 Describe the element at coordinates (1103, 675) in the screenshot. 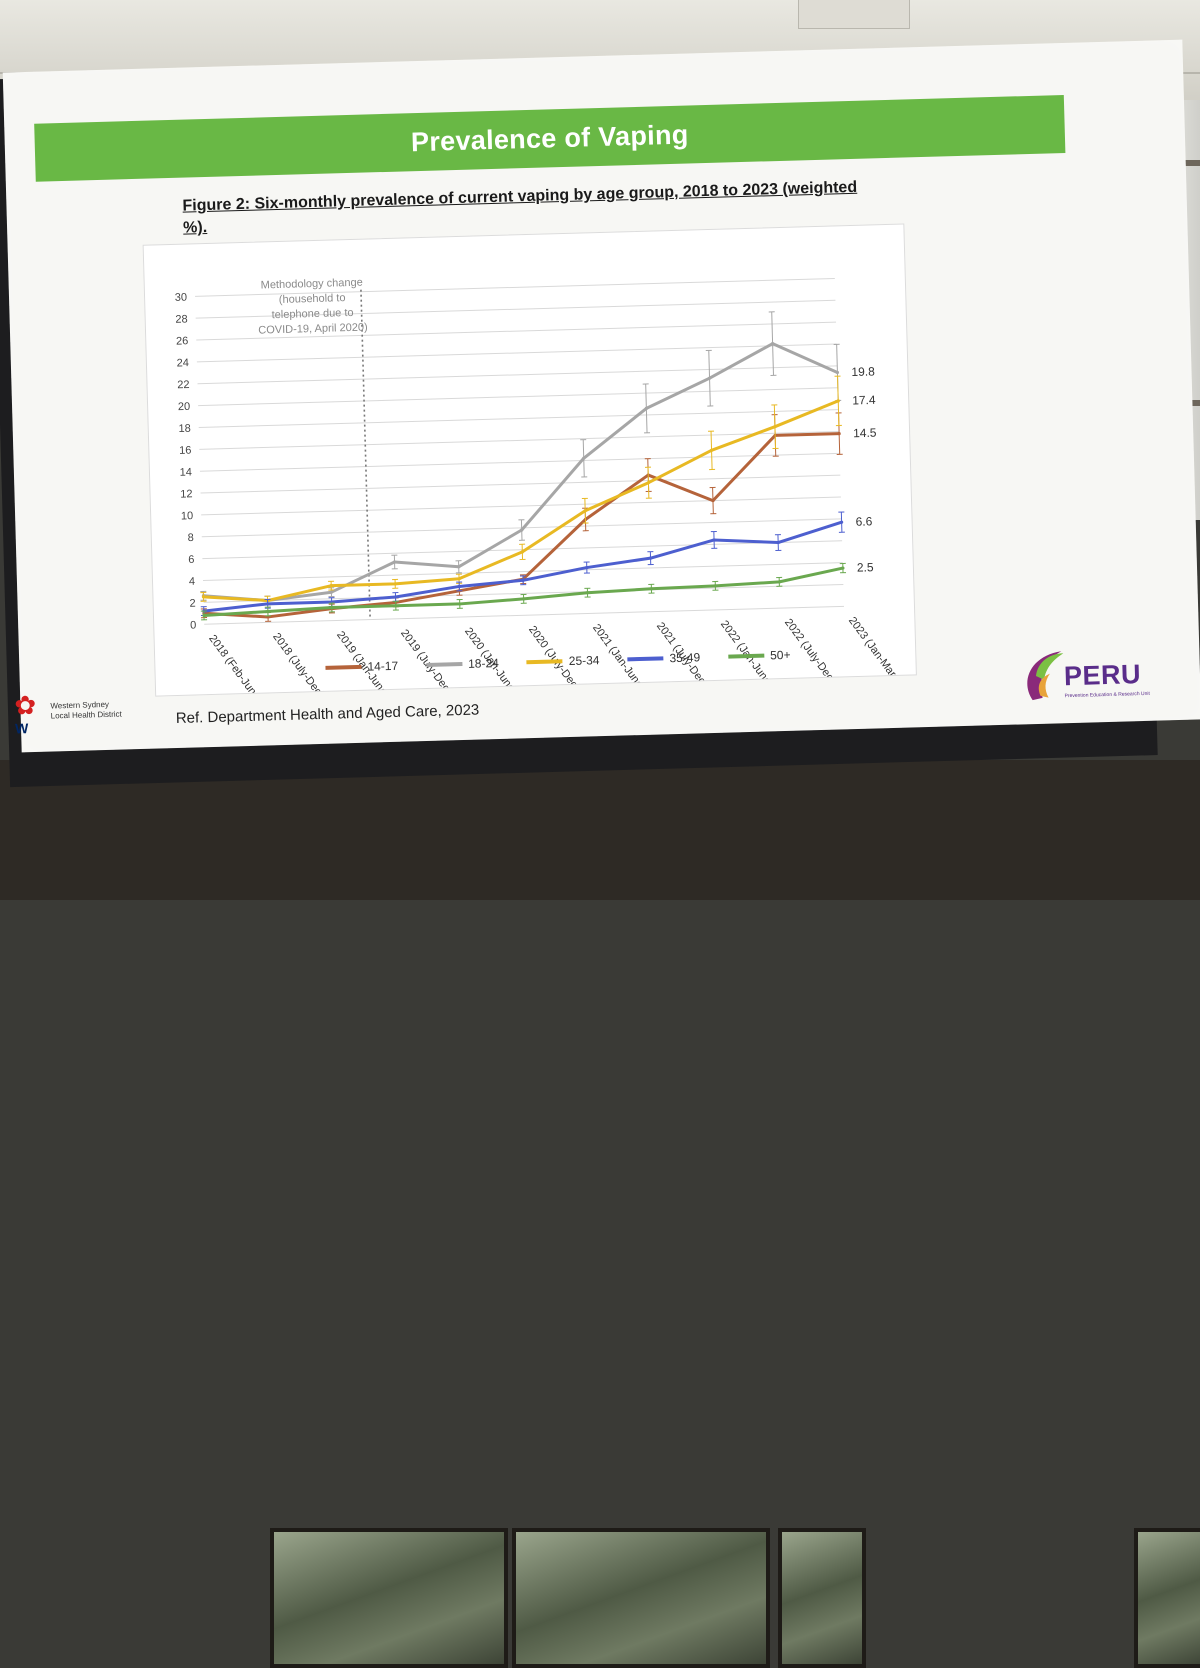

I see `peru-wordmark: PERU` at that location.